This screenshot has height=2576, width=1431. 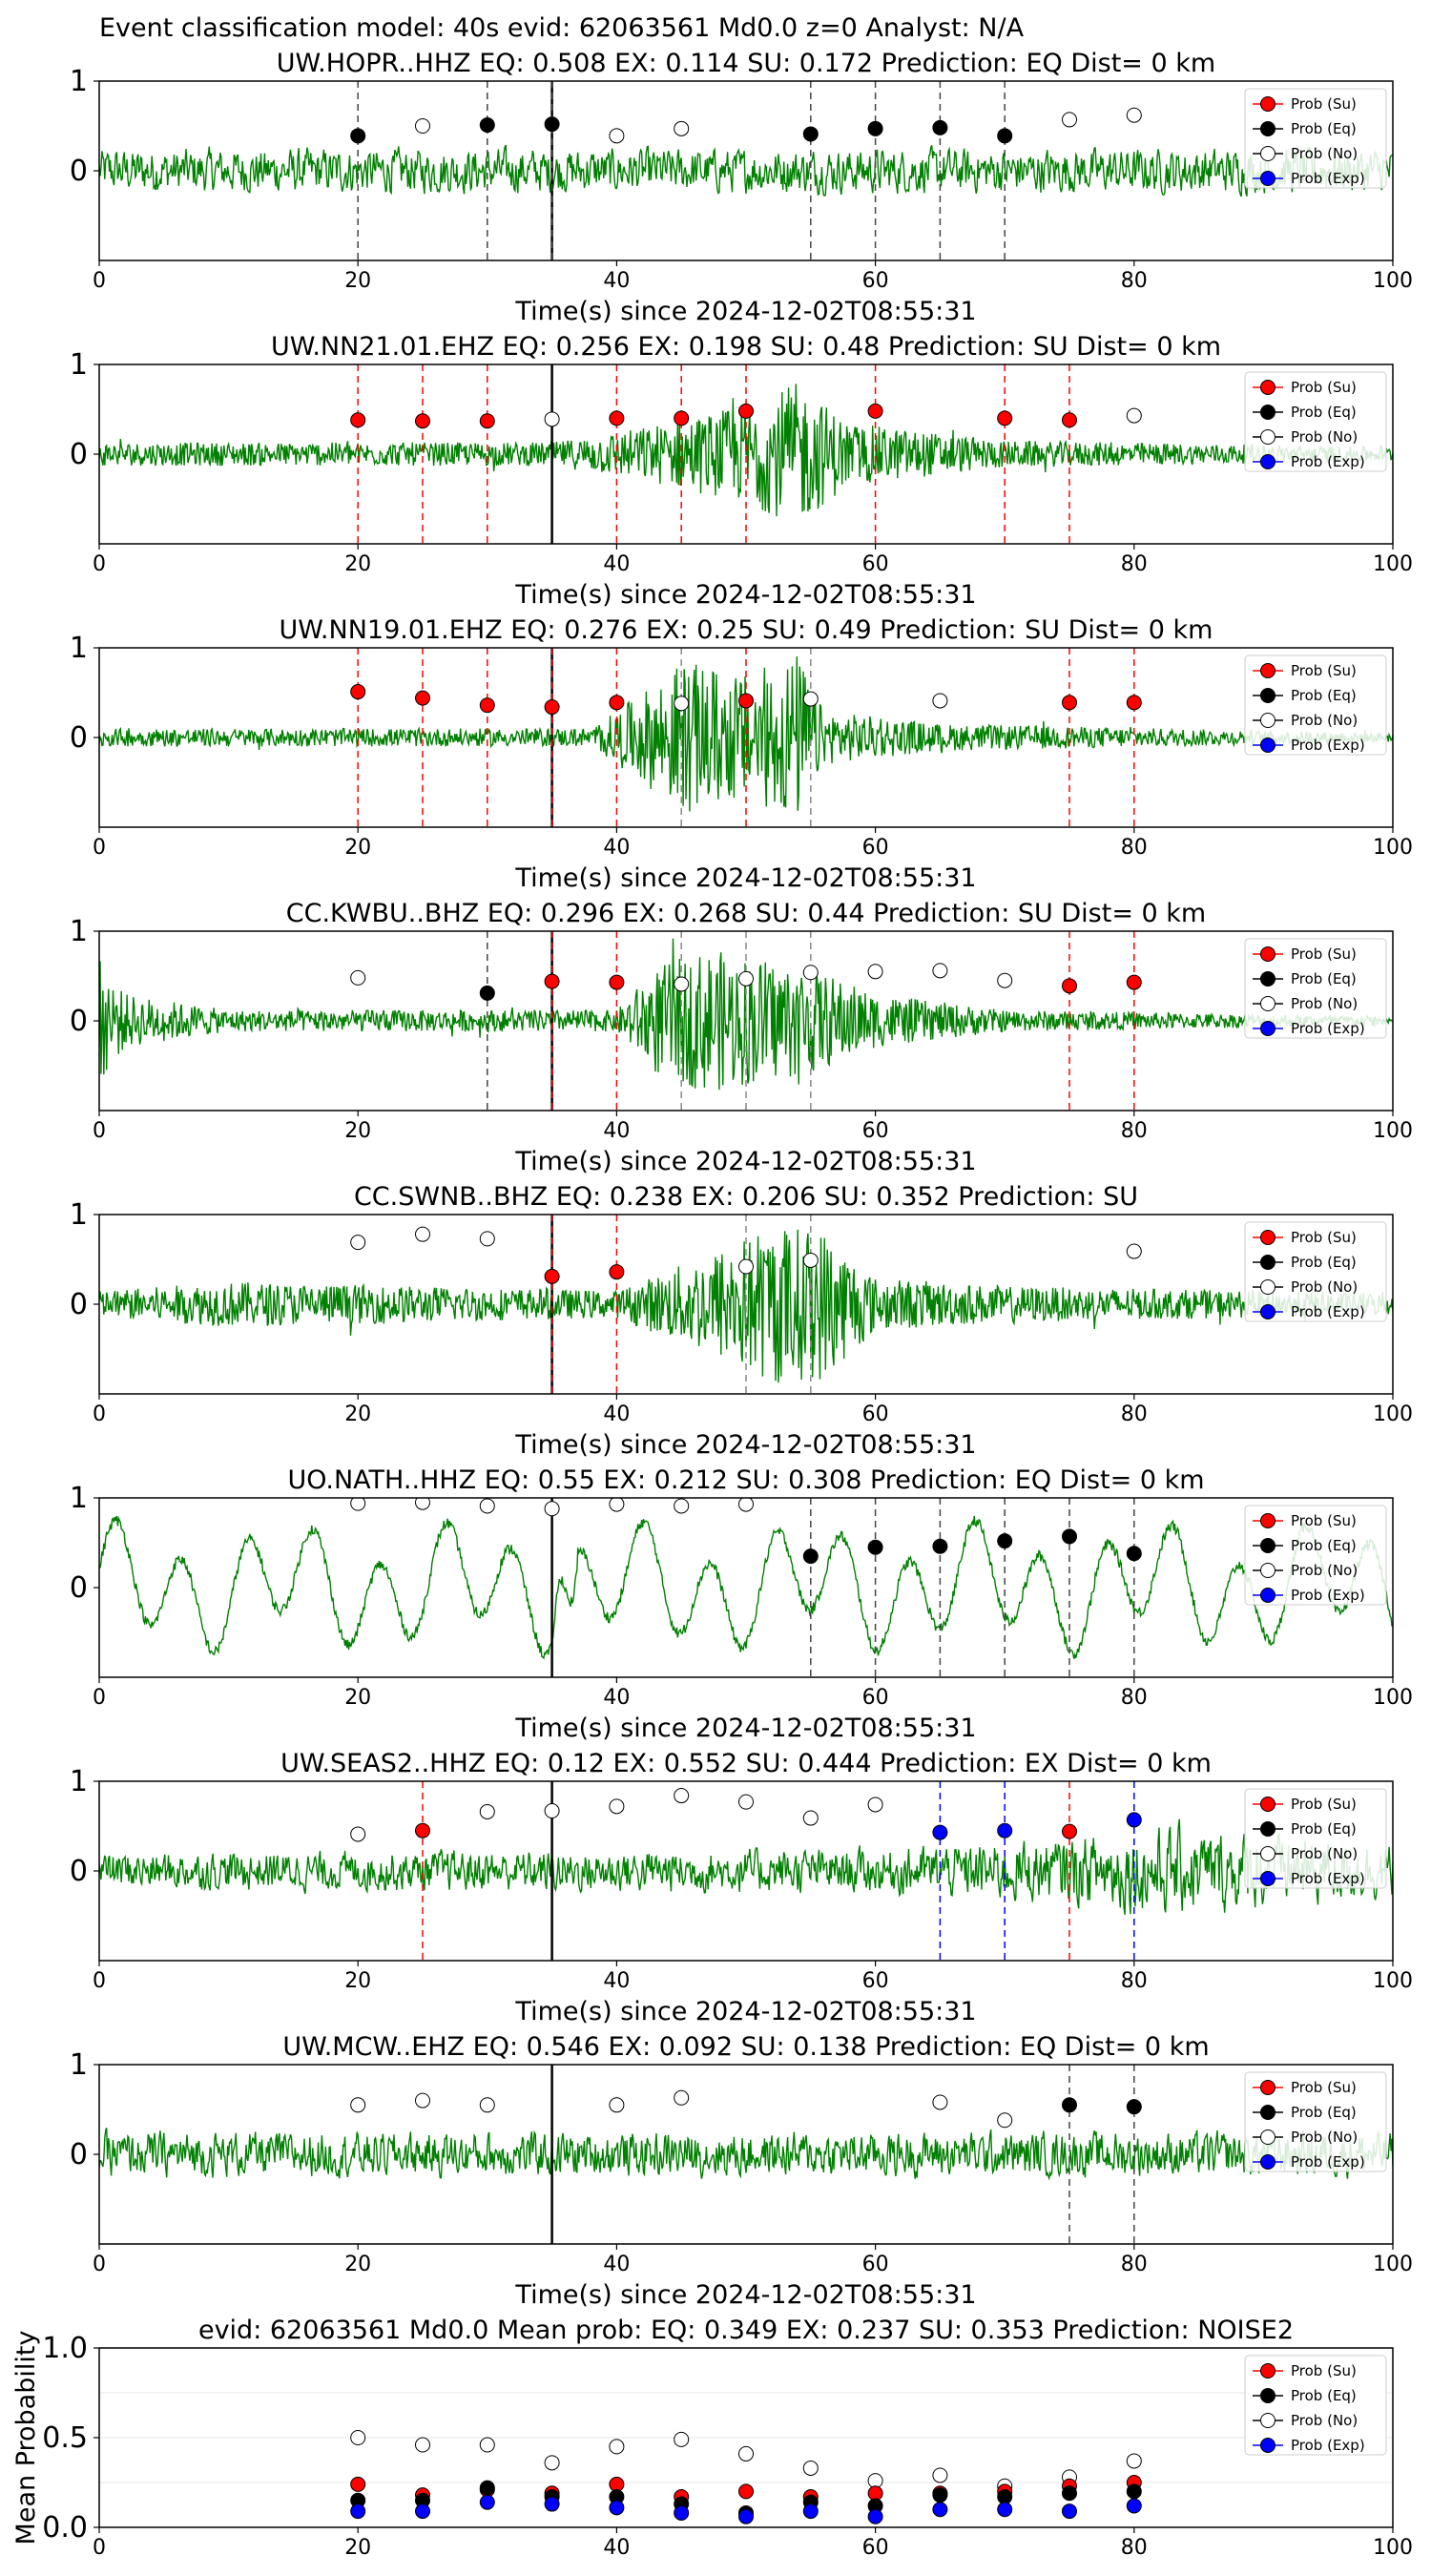 What do you see at coordinates (1393, 1981) in the screenshot?
I see `x-tick-label: 100` at bounding box center [1393, 1981].